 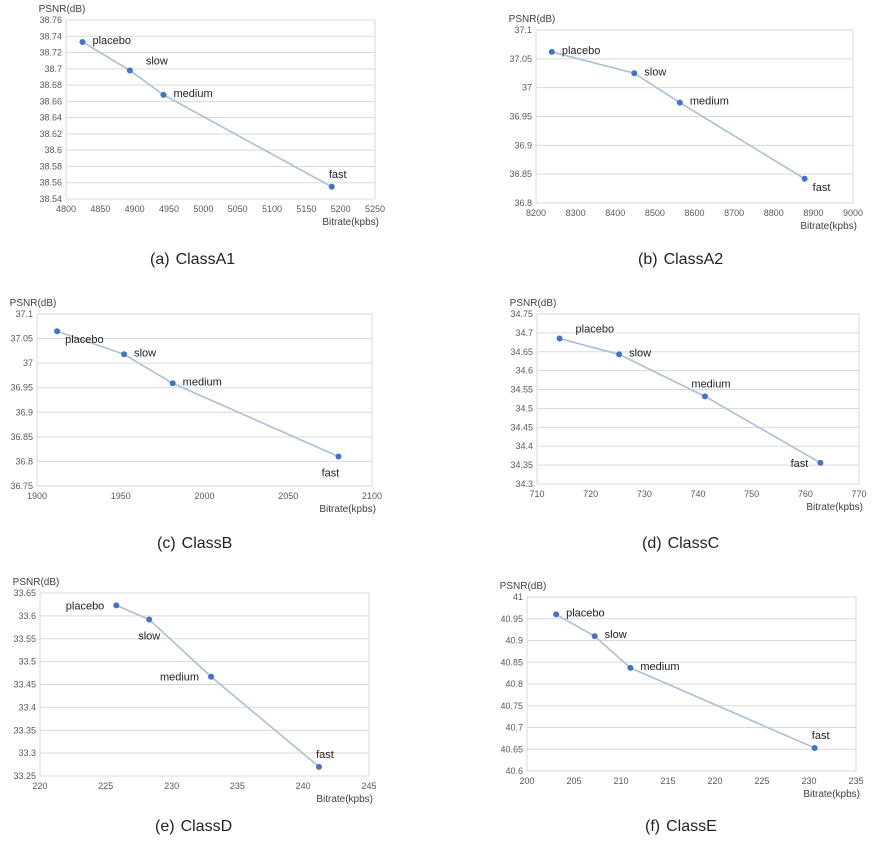 I want to click on x-tick-label: 8200, so click(x=536, y=213).